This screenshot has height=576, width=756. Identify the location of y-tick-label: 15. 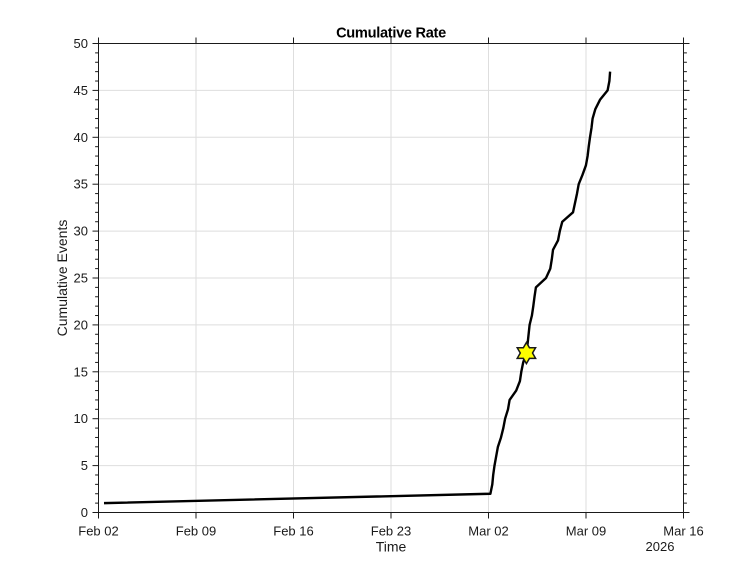
(81, 371).